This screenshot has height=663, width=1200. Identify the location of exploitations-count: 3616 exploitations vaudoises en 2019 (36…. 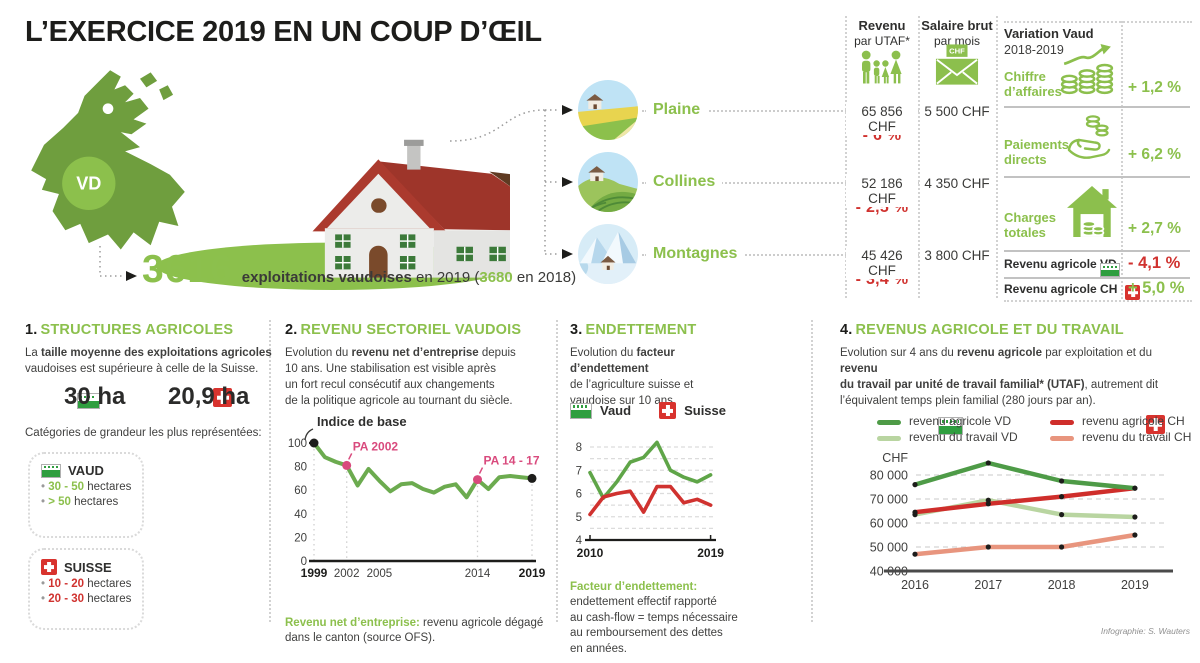
(359, 270).